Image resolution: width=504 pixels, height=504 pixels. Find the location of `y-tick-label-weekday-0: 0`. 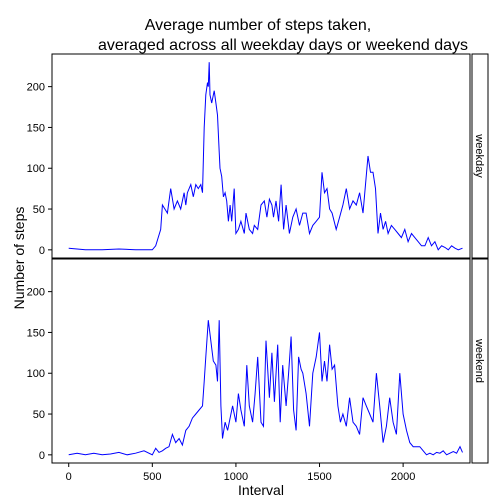

y-tick-label-weekday-0: 0 is located at coordinates (42, 251).